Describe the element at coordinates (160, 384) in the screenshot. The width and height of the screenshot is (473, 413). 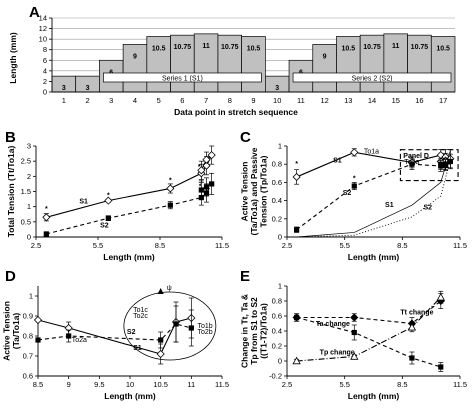
I see `panel-d-x-tick-label: 10.5` at that location.